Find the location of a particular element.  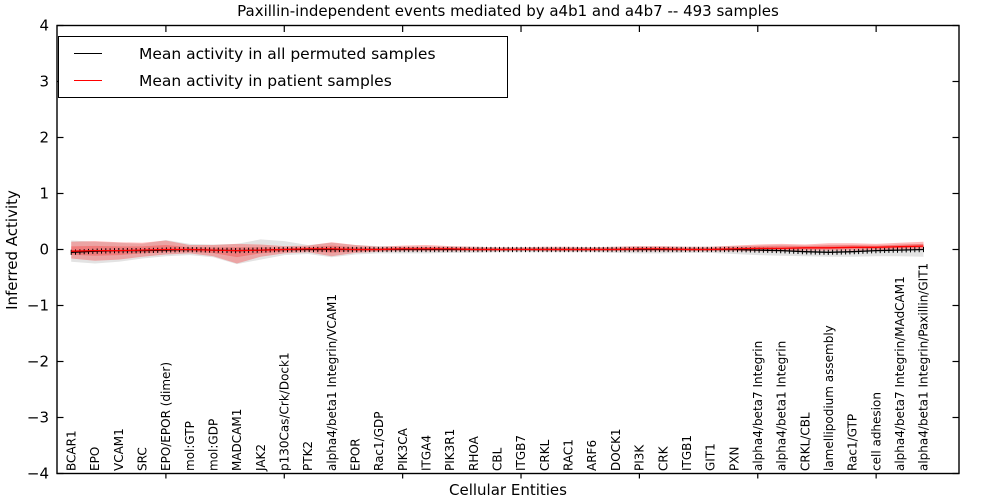

entity-label: ARF6 is located at coordinates (592, 455).